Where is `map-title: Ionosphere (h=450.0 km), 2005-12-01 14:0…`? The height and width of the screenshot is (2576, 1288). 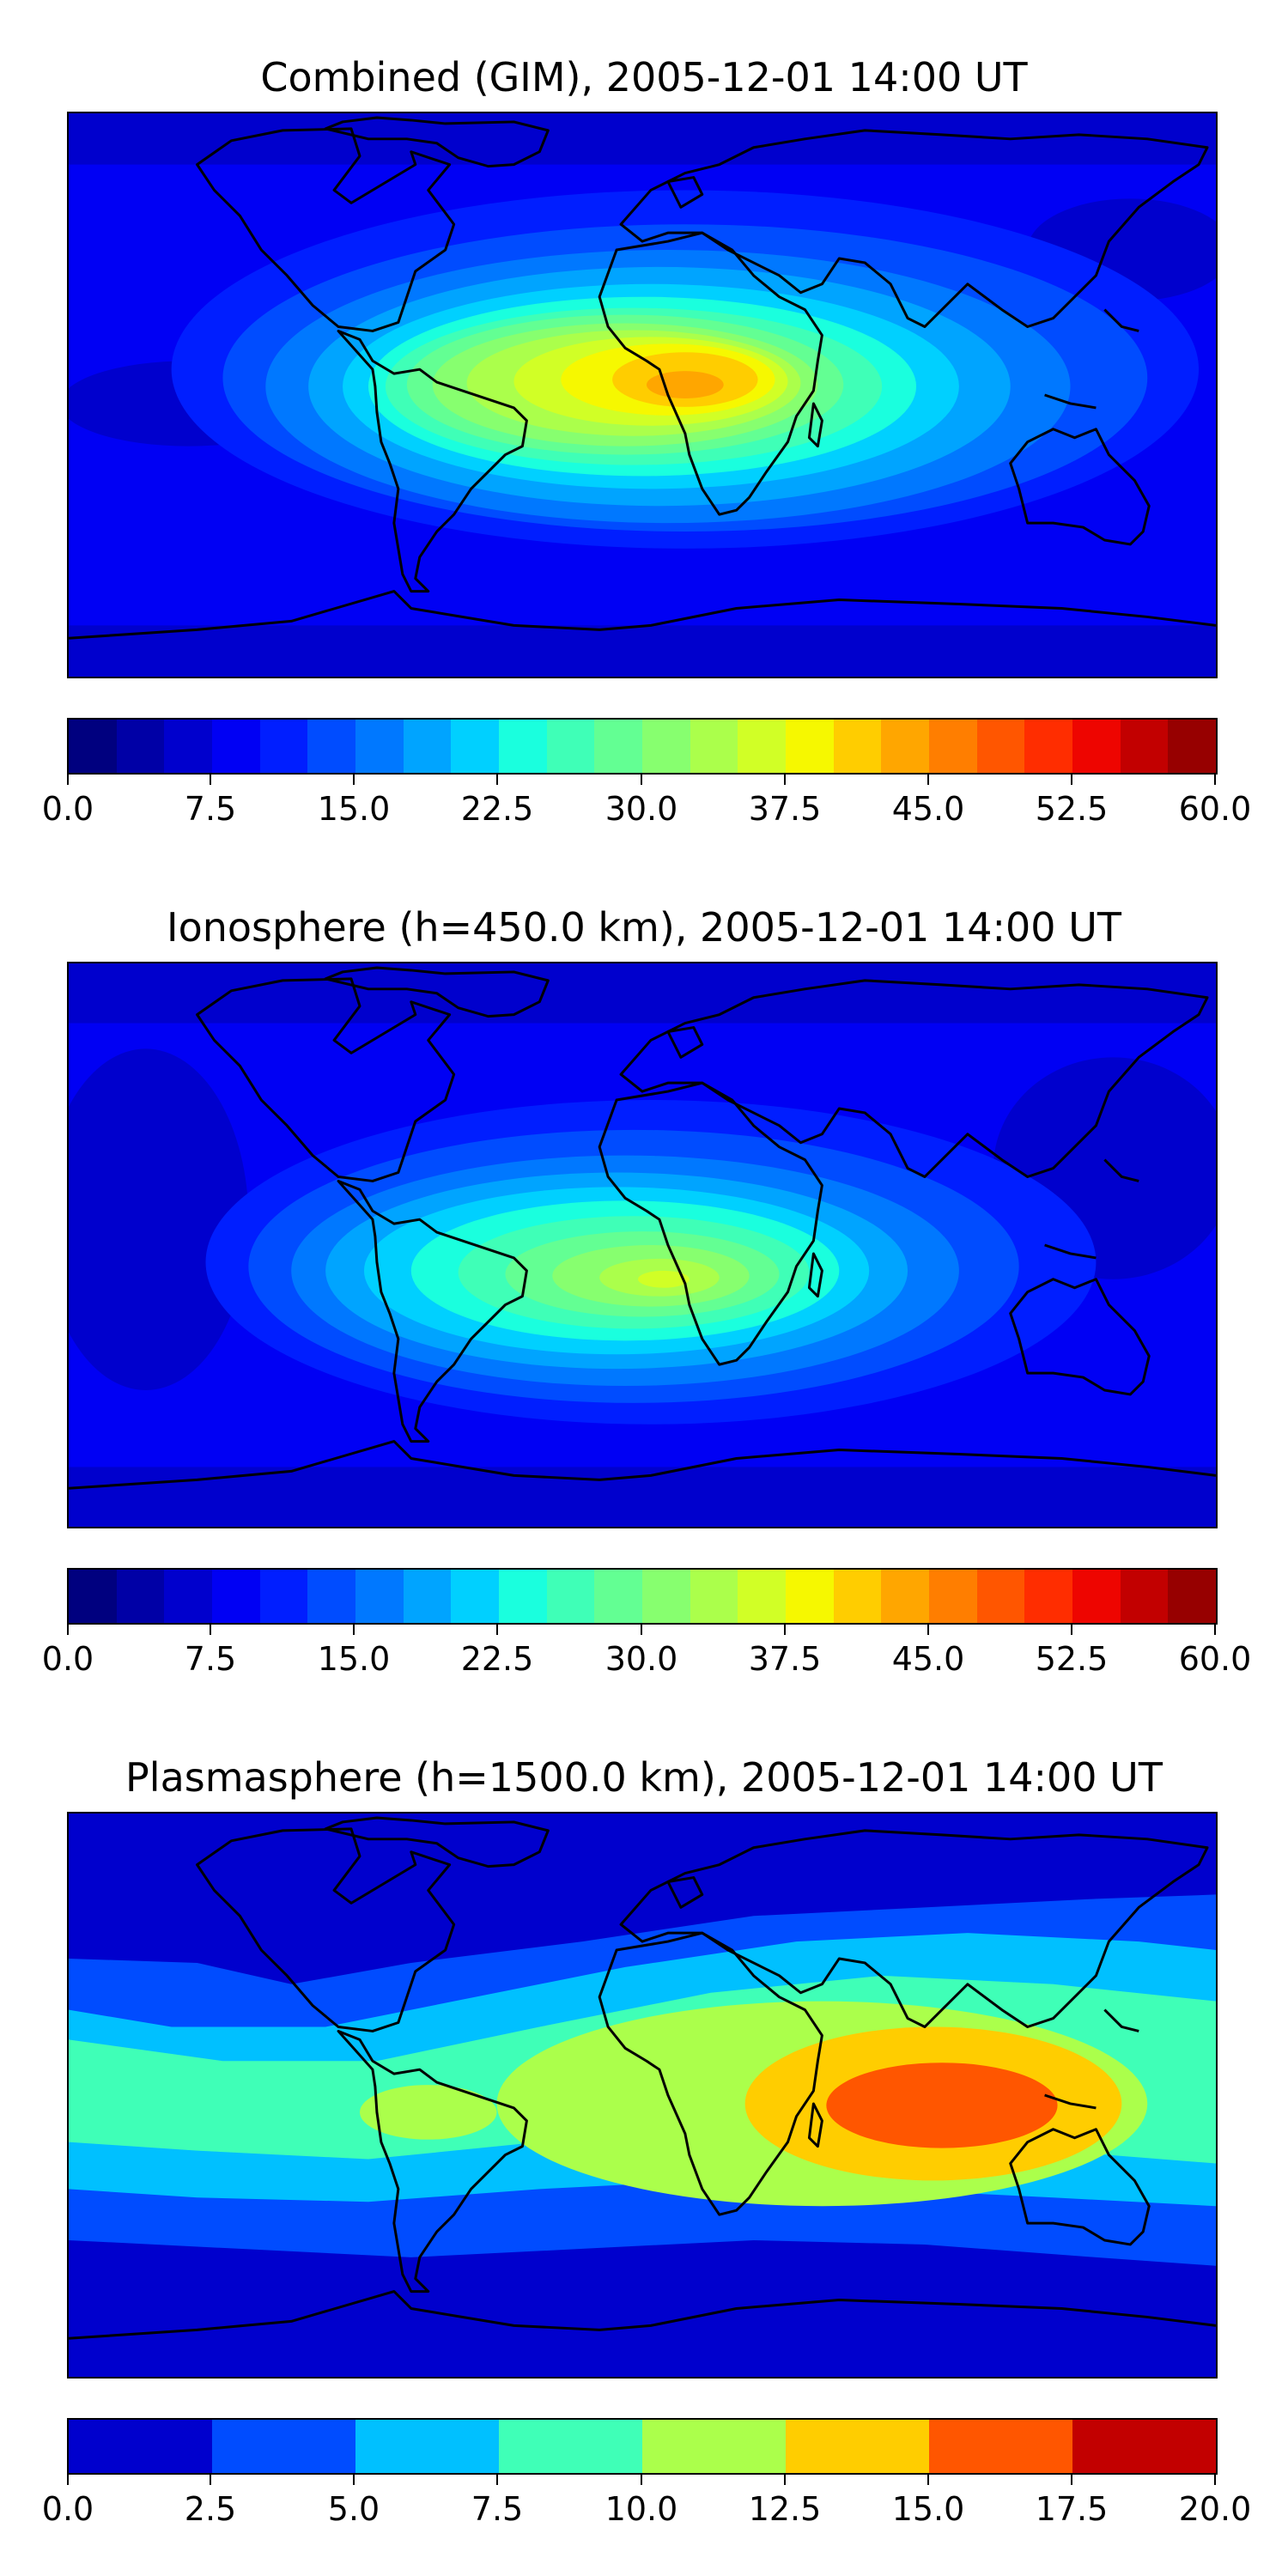
map-title: Ionosphere (h=450.0 km), 2005-12-01 14:0… is located at coordinates (644, 928).